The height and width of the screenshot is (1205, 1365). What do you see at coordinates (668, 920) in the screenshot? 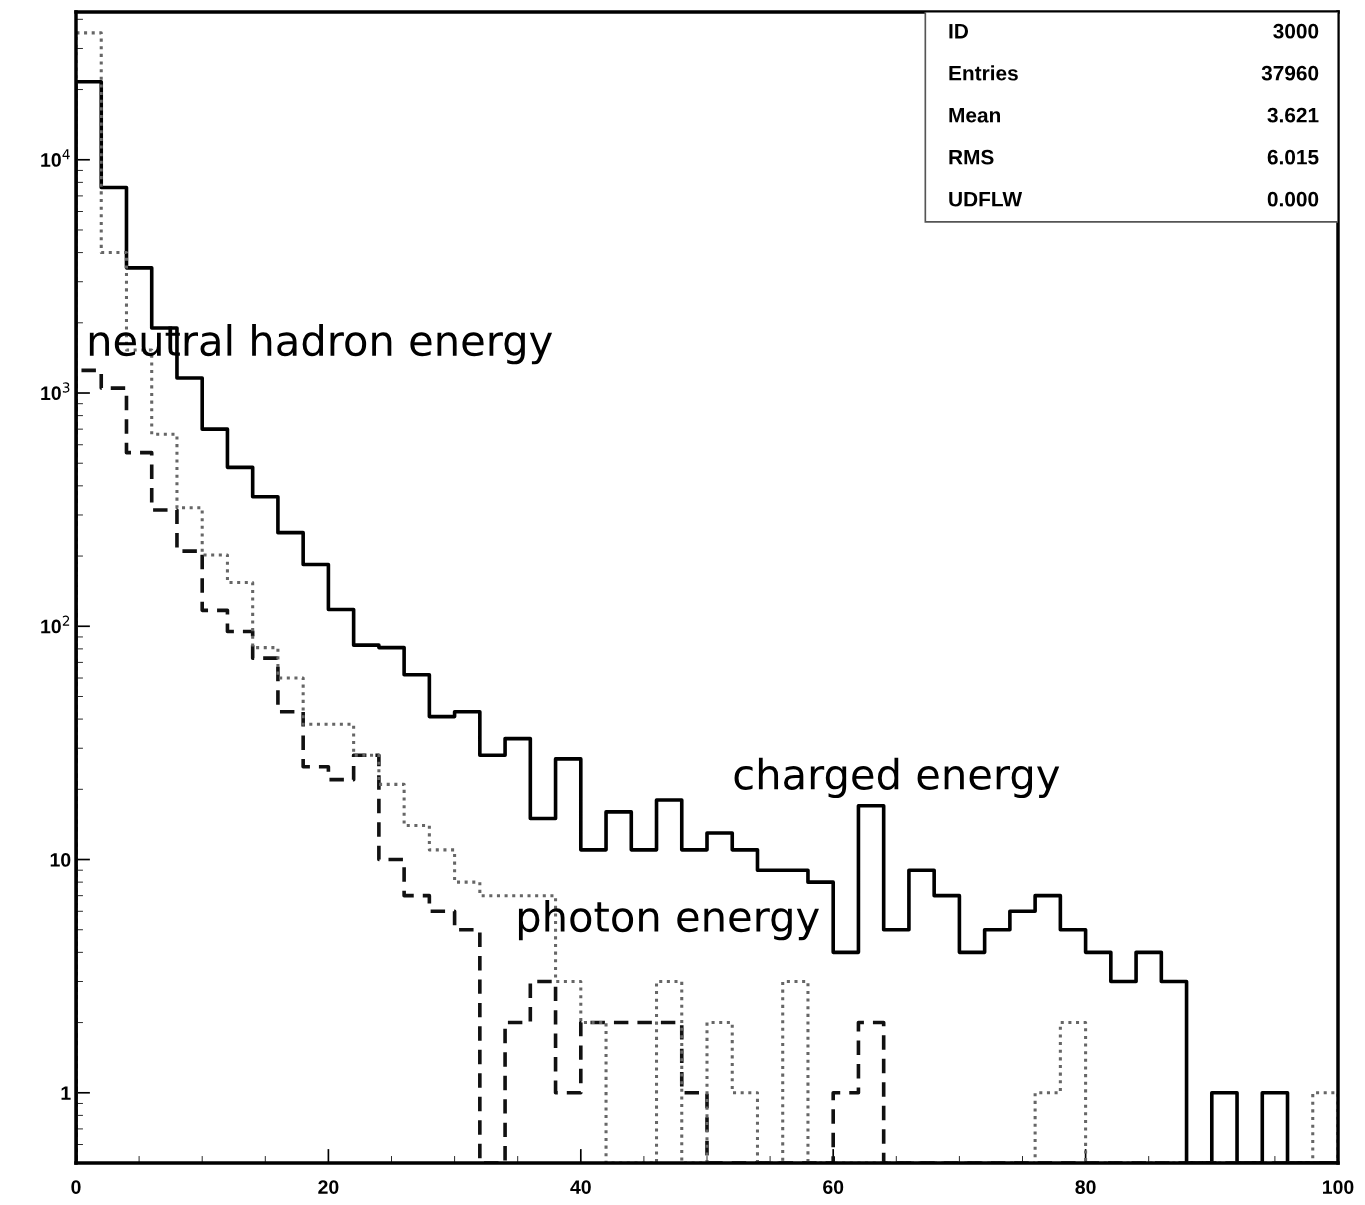
I see `series-label: photon energy` at bounding box center [668, 920].